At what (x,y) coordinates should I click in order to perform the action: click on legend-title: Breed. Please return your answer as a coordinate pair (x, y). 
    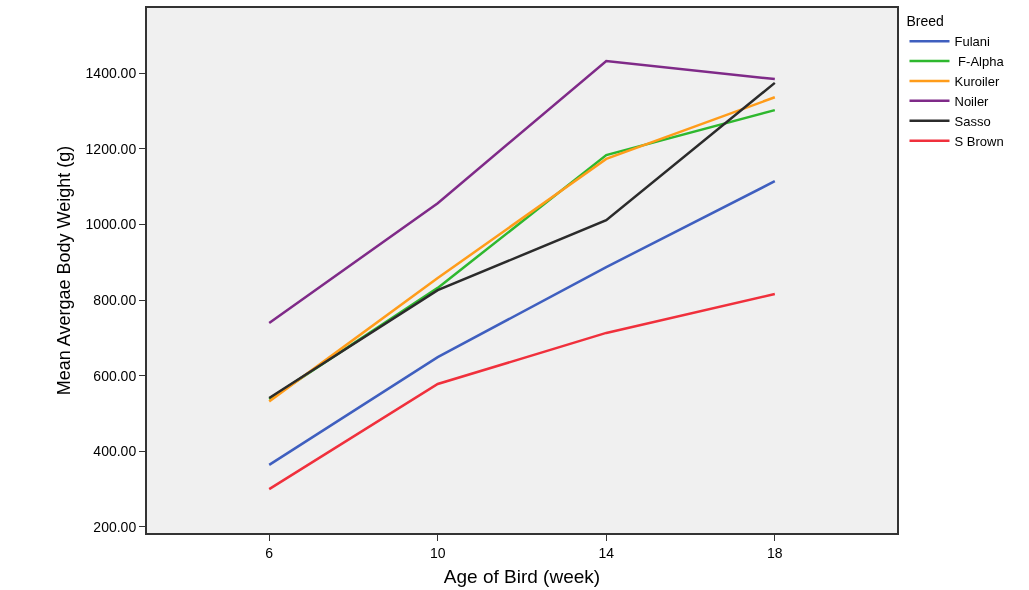
    Looking at the image, I should click on (925, 21).